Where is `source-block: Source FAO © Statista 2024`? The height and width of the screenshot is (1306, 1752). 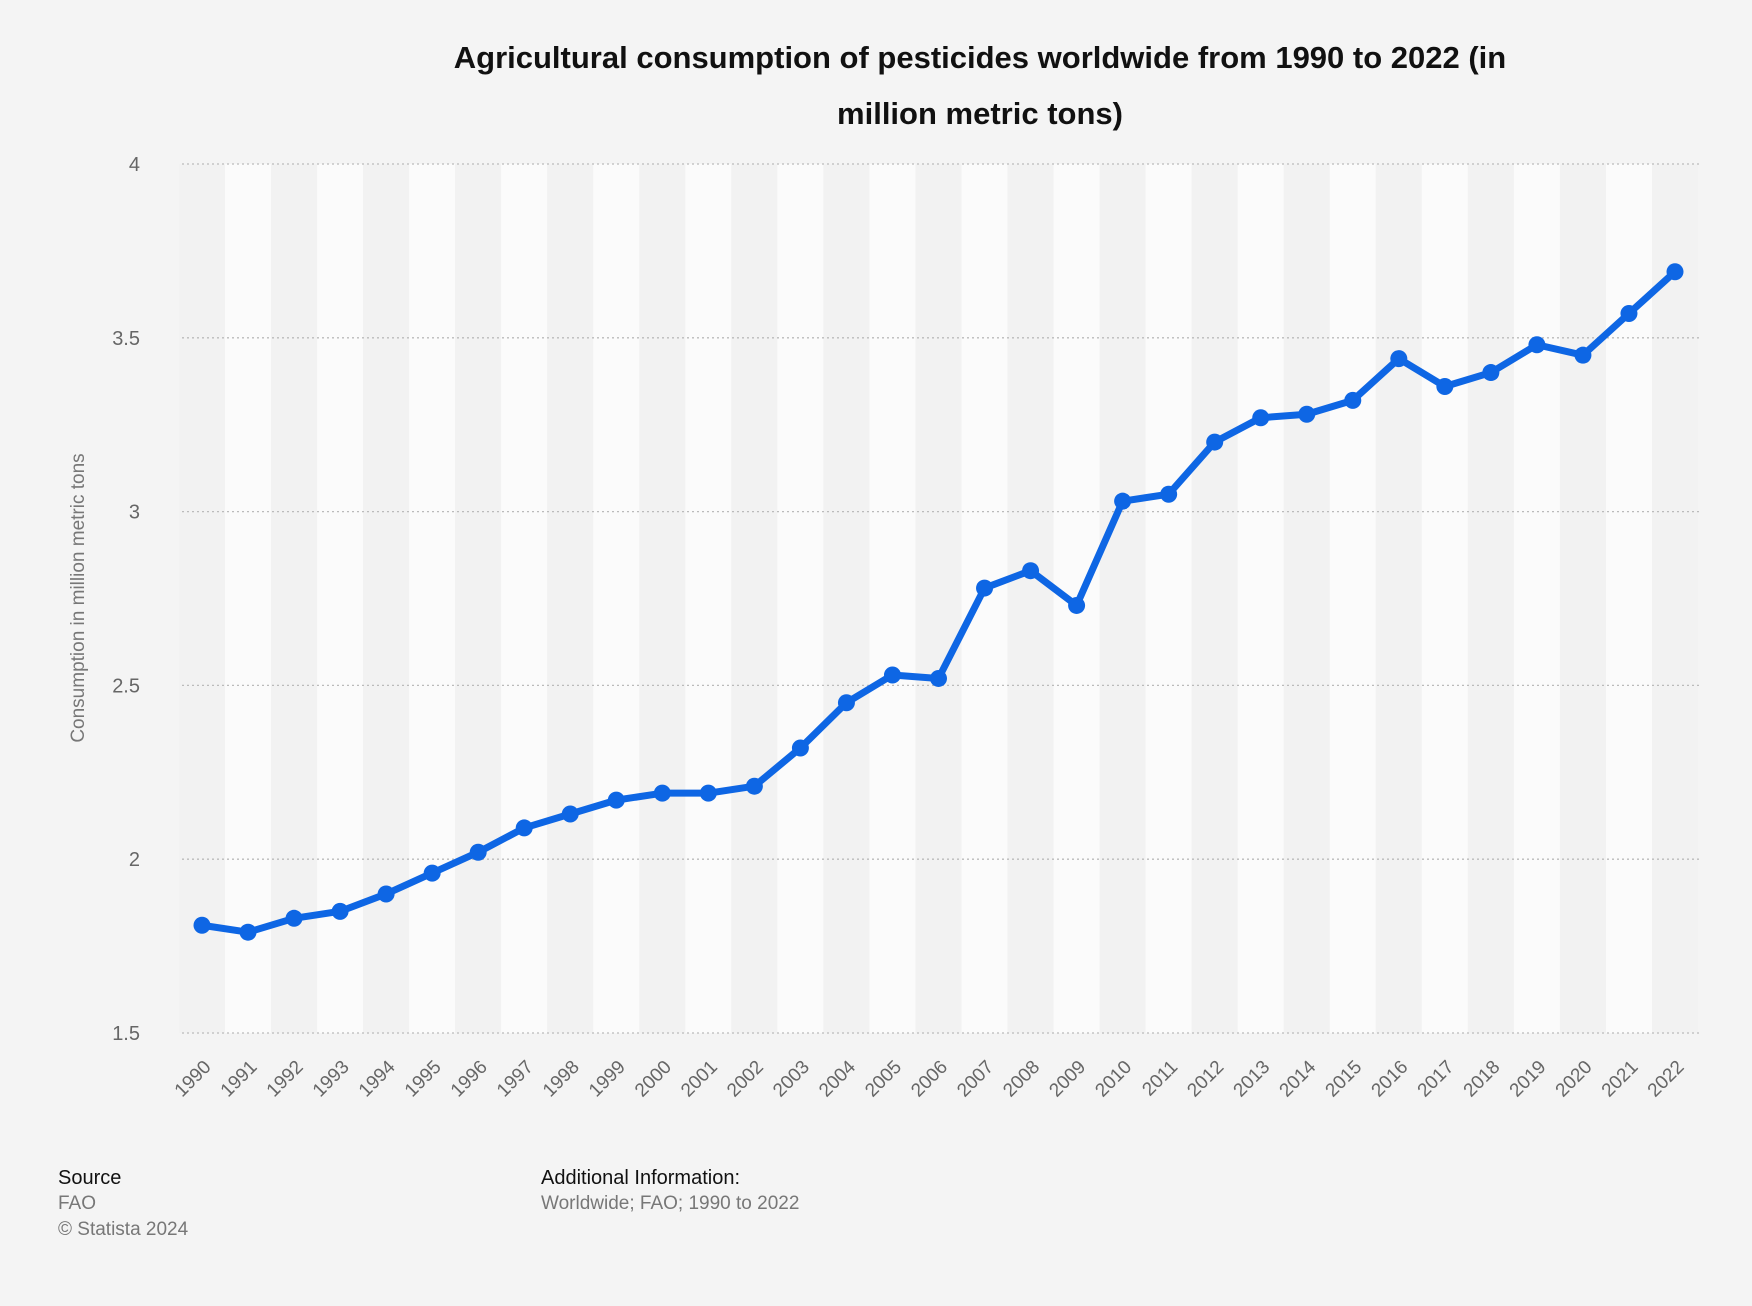
source-block: Source FAO © Statista 2024 is located at coordinates (123, 1204).